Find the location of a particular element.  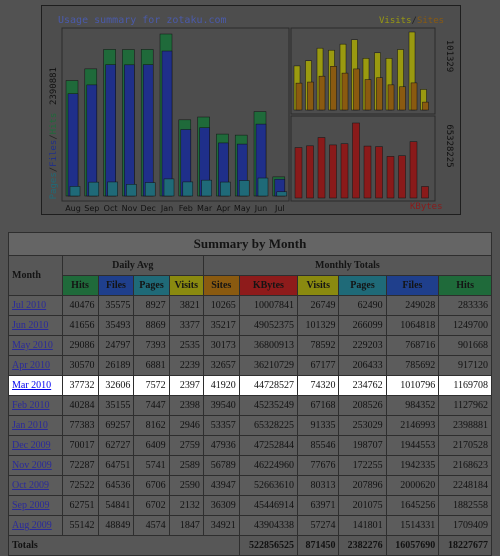

col-header-total-files: Files is located at coordinates (412, 285).